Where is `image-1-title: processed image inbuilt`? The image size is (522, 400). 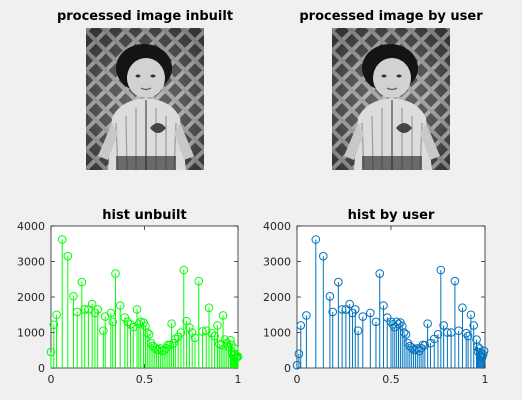
image-1-title: processed image inbuilt is located at coordinates (145, 16).